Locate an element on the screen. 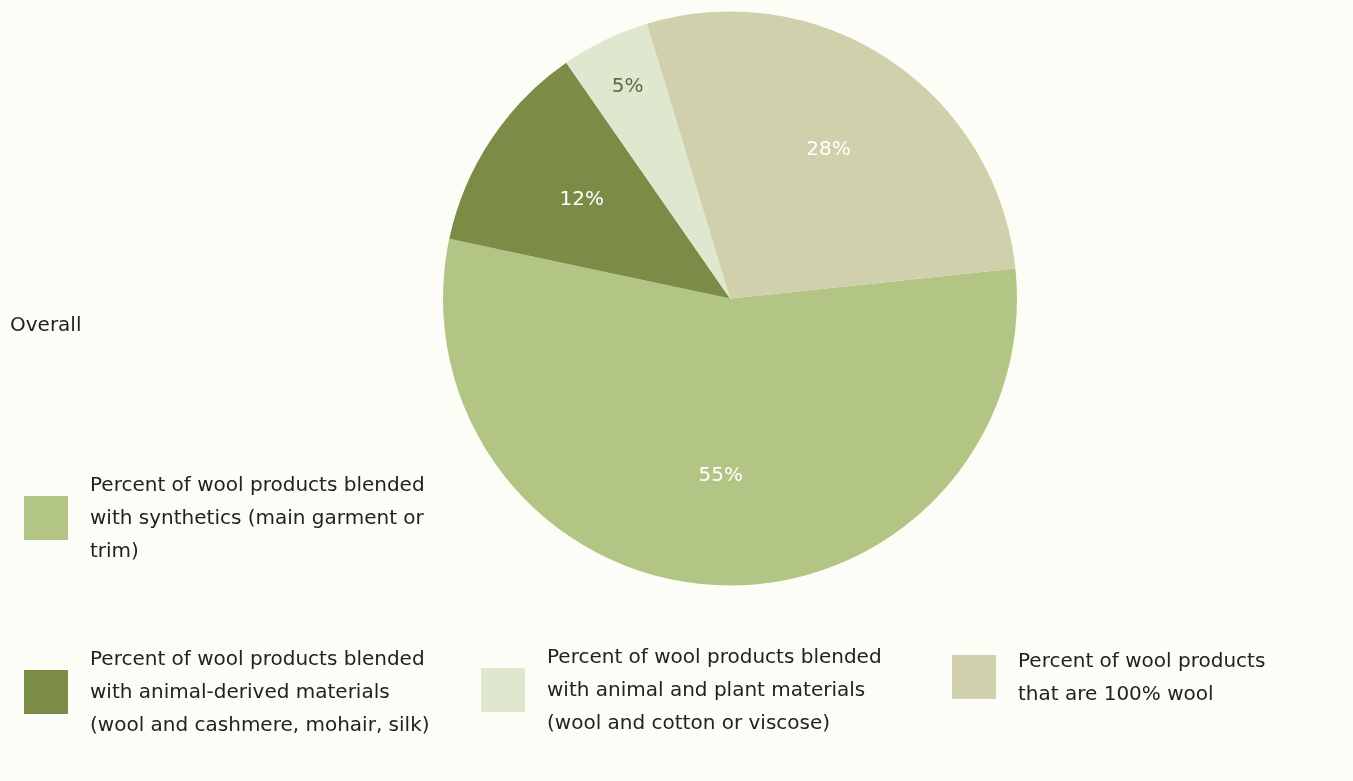 The image size is (1353, 781). data-label: 5% is located at coordinates (627, 84).